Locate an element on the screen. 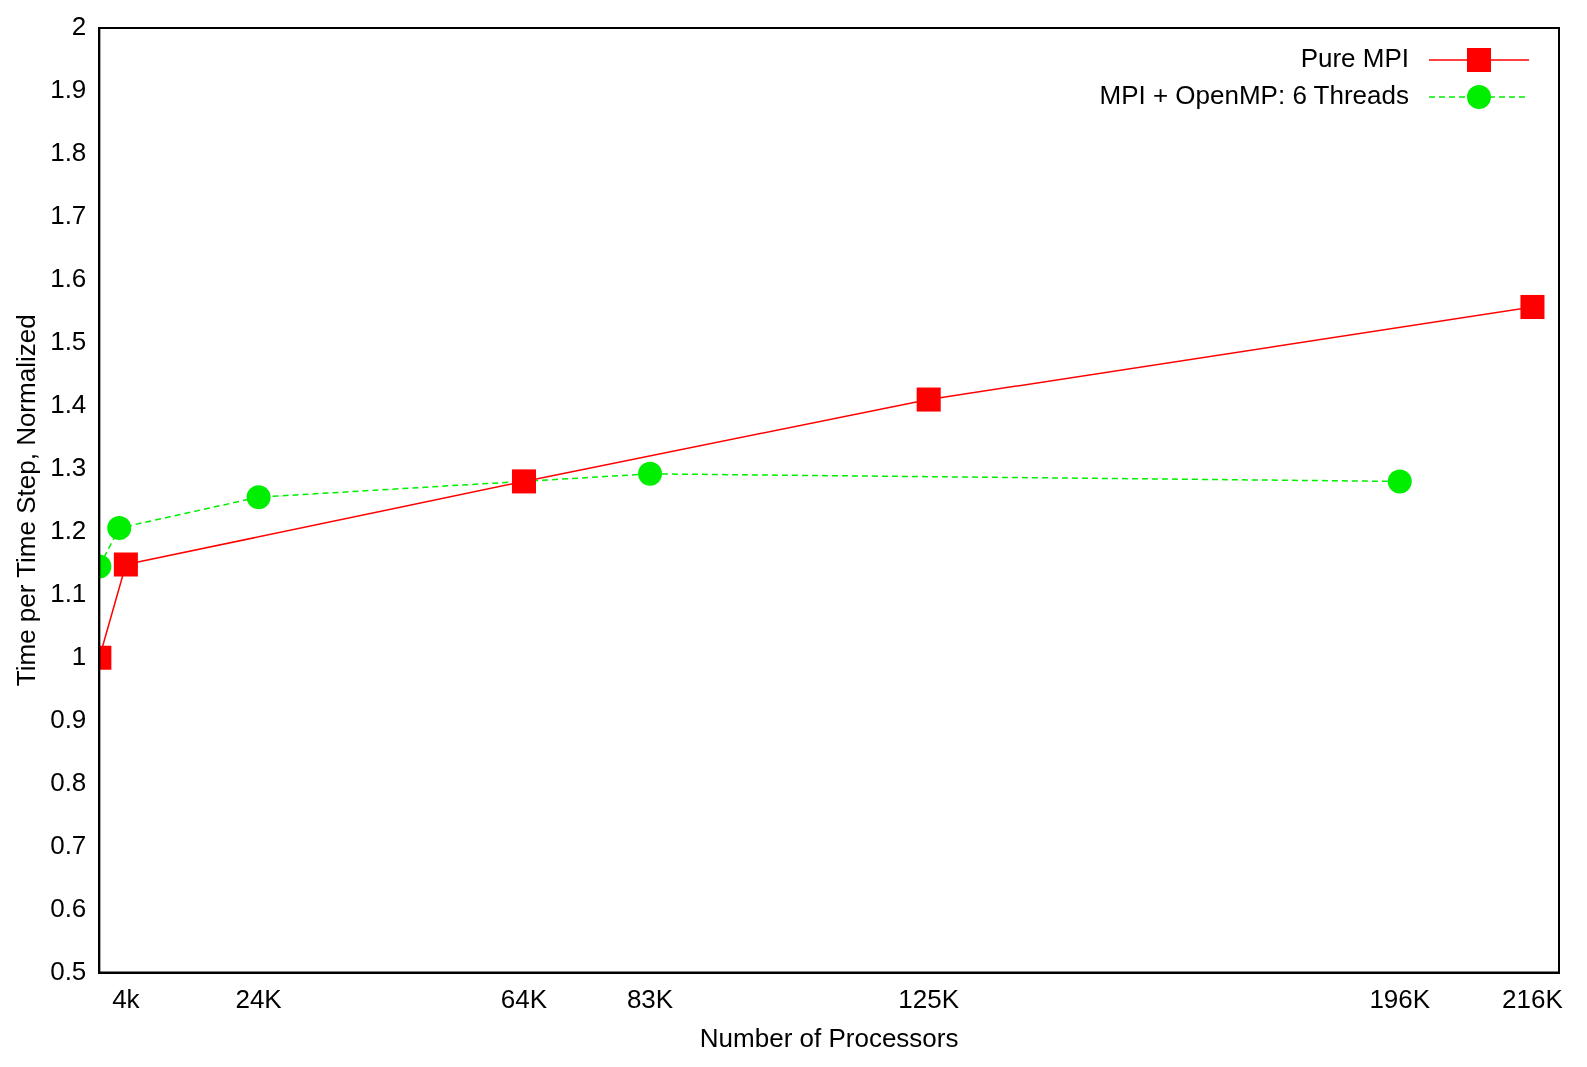 The width and height of the screenshot is (1587, 1067). y-tick-label: 1.9 is located at coordinates (68, 89).